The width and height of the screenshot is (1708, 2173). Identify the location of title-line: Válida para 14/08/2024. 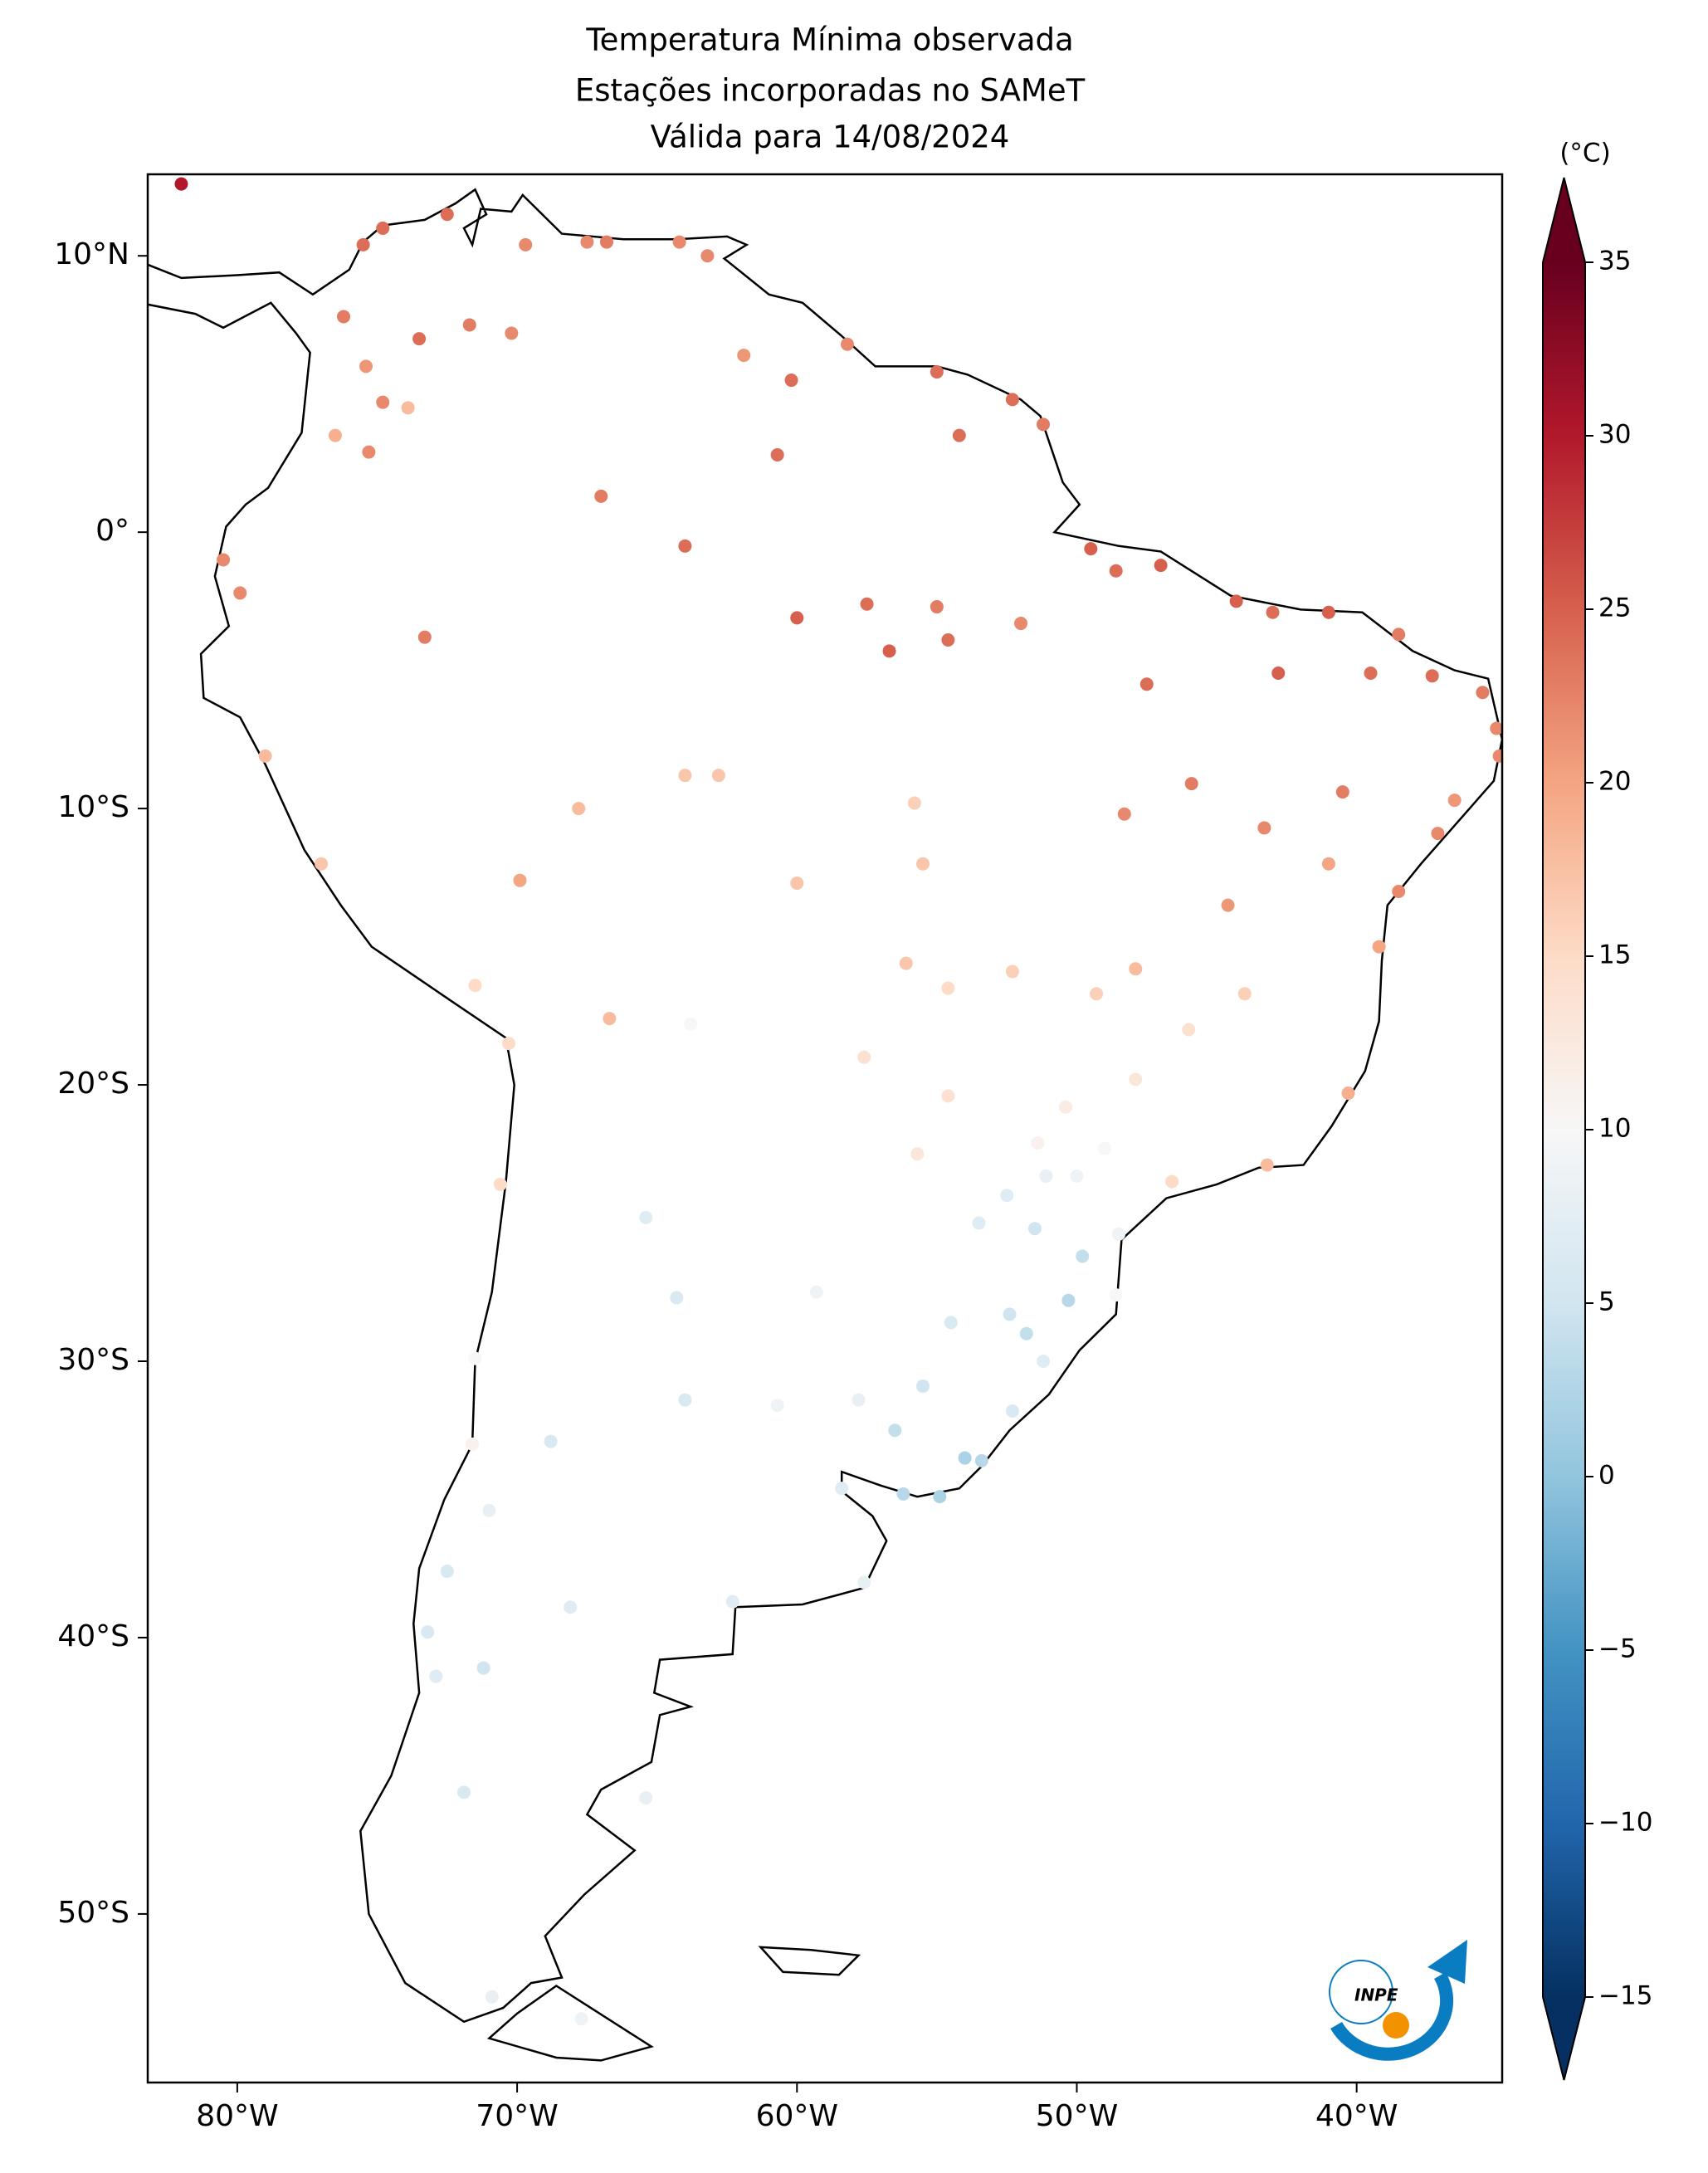
(830, 138).